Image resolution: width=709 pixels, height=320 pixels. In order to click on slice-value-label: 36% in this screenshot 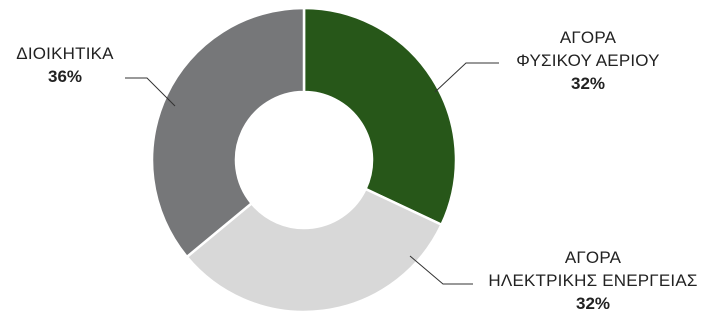, I will do `click(65, 76)`.